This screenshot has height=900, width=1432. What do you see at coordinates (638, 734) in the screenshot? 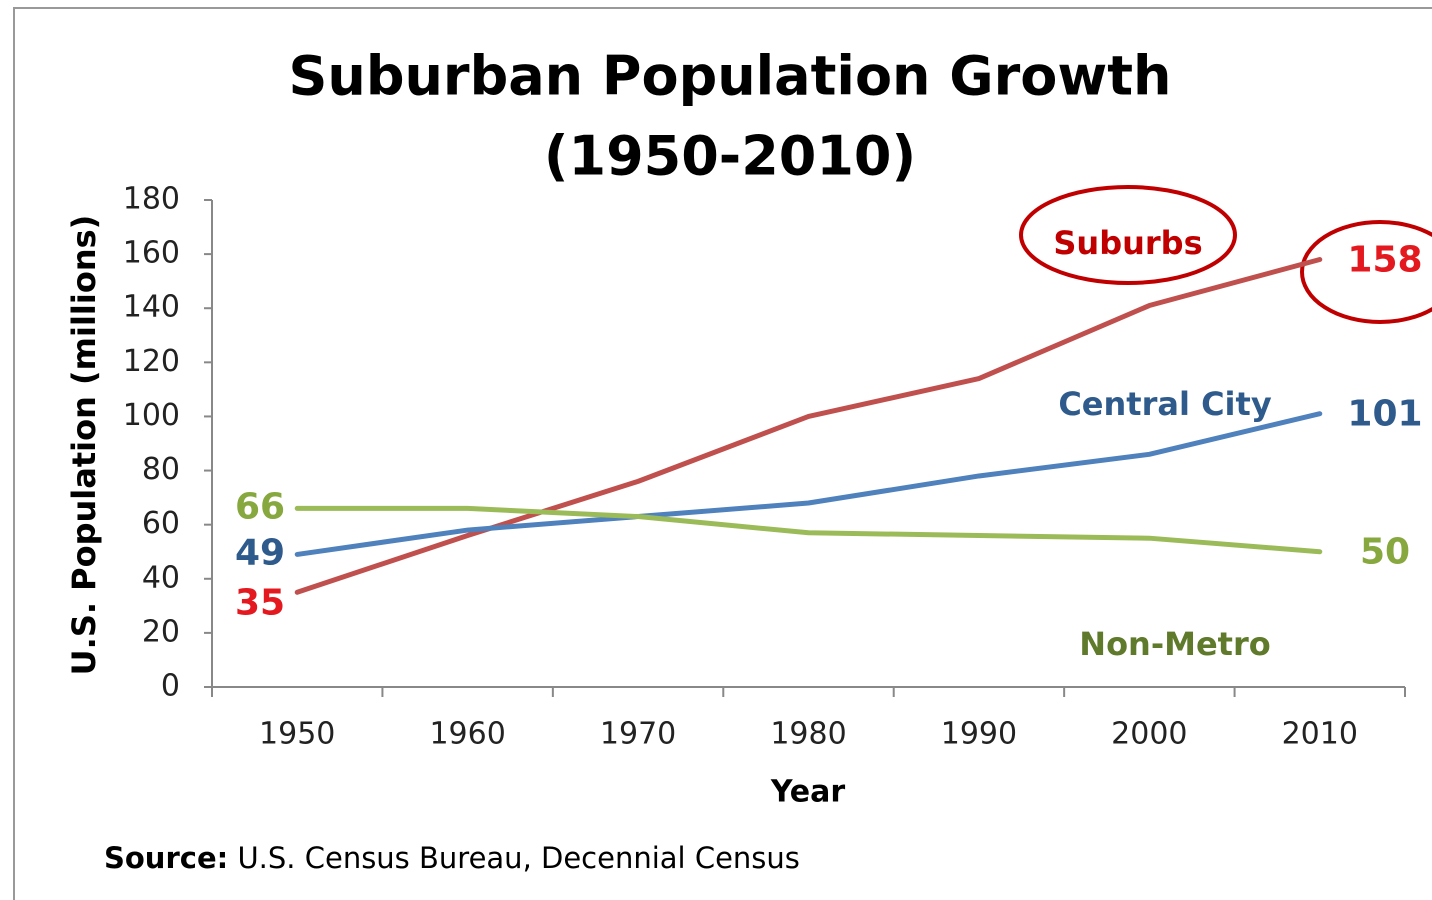
I see `x-tick-label: 1970` at bounding box center [638, 734].